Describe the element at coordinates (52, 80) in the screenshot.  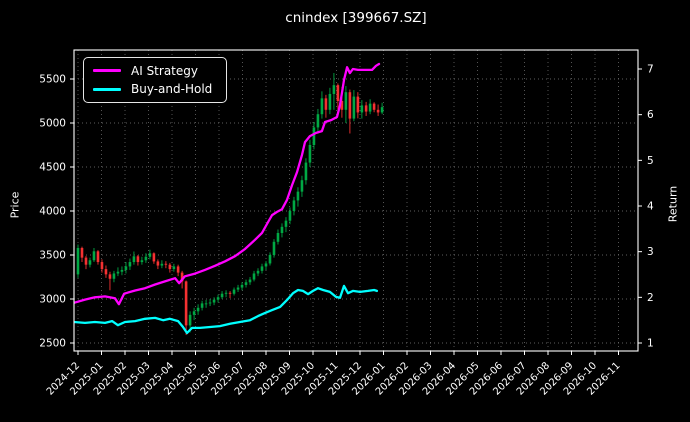
I see `price-tick-label: 5500` at that location.